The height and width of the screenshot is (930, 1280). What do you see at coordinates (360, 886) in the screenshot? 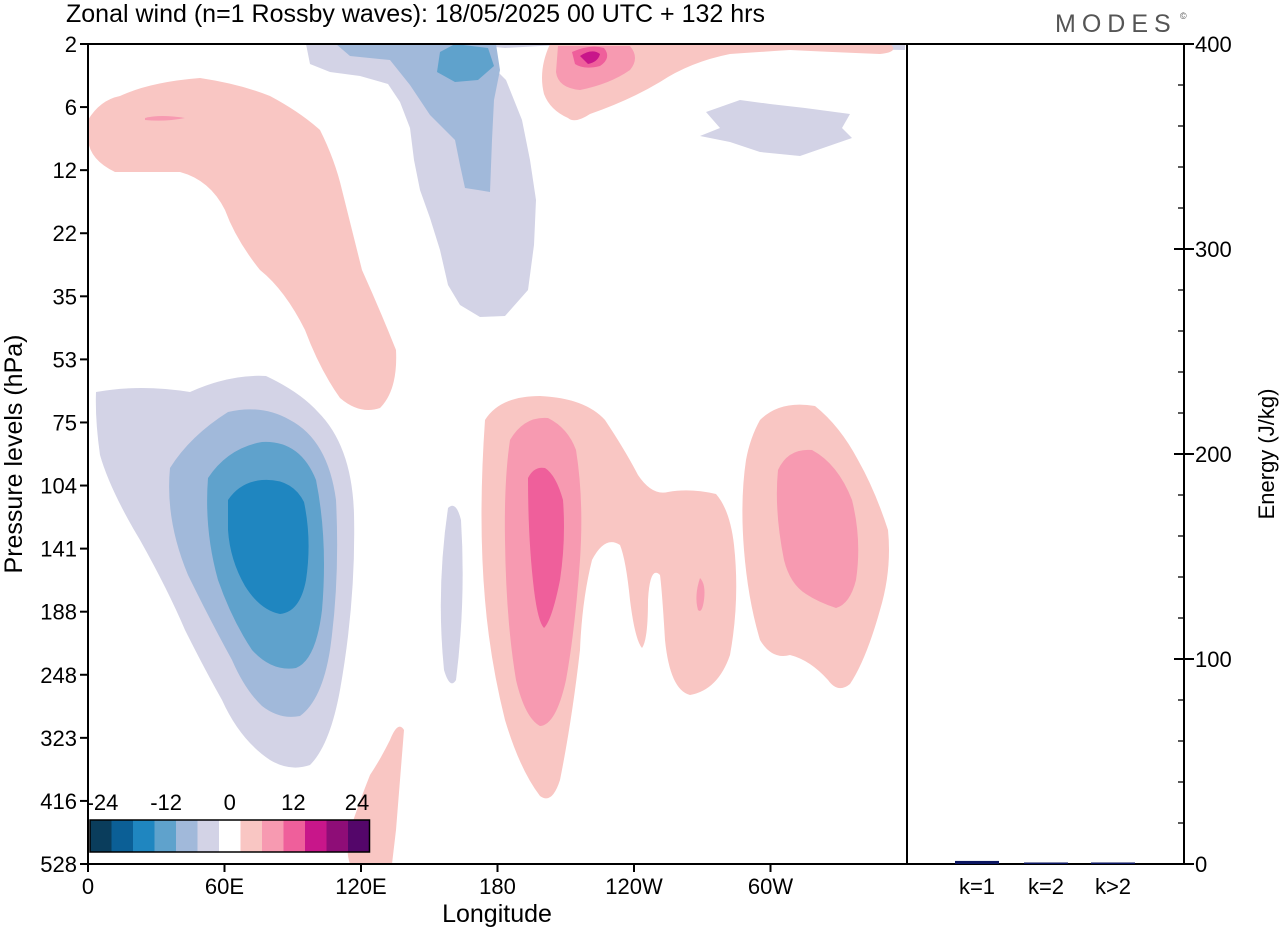
I see `longitude-tick-label: 120E` at bounding box center [360, 886].